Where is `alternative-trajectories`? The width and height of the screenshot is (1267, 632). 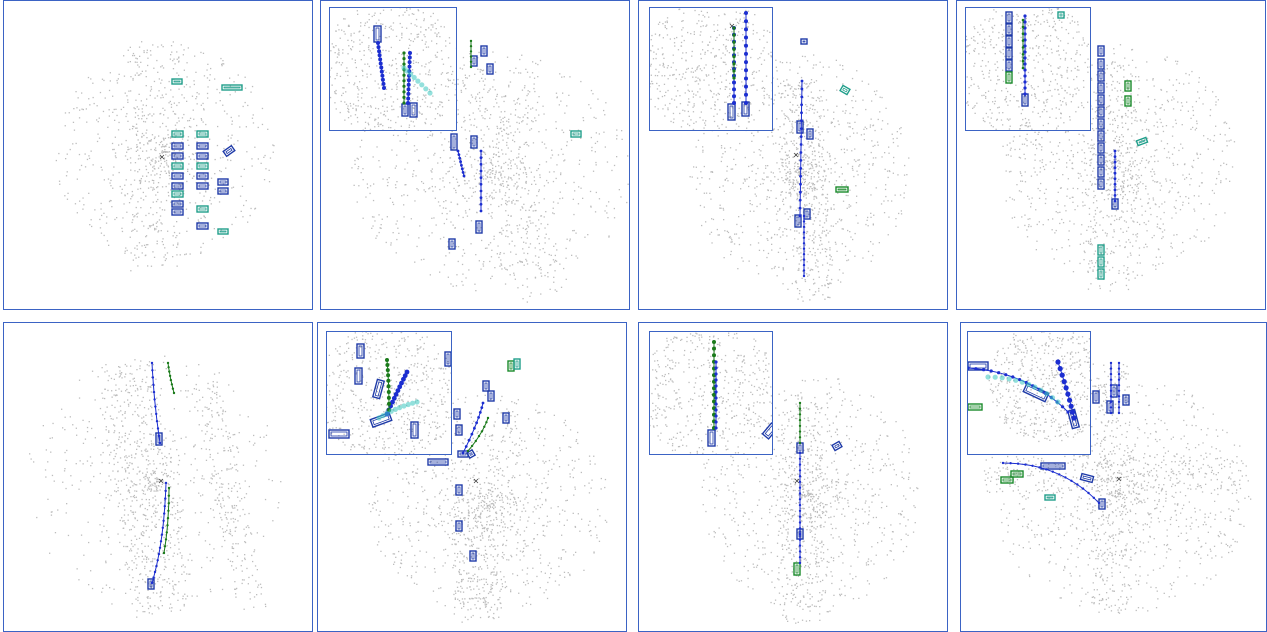 alternative-trajectories is located at coordinates (1023, 389).